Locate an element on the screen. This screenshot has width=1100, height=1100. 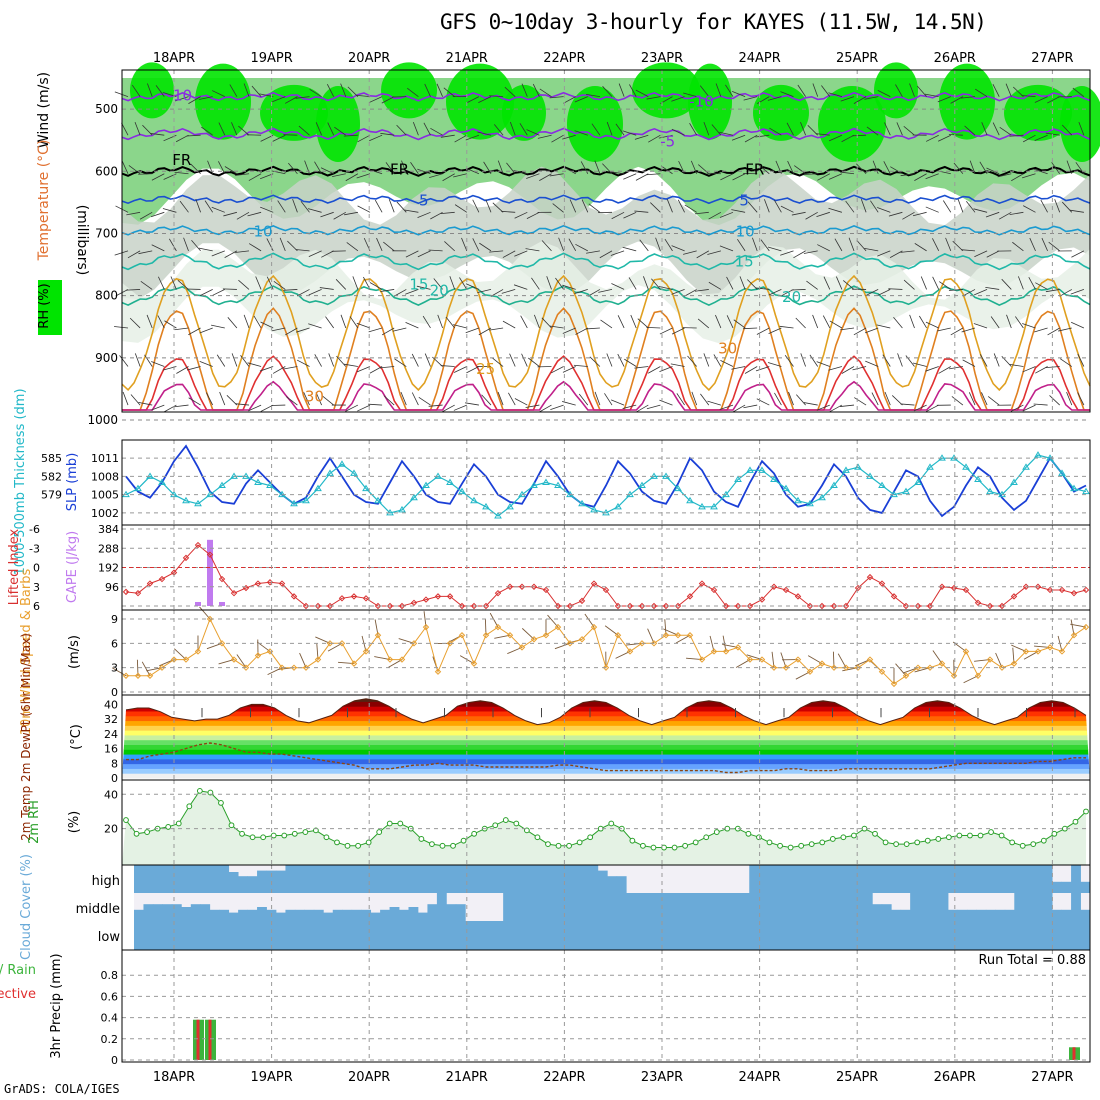
cape-tick: 96 is located at coordinates (112, 587).